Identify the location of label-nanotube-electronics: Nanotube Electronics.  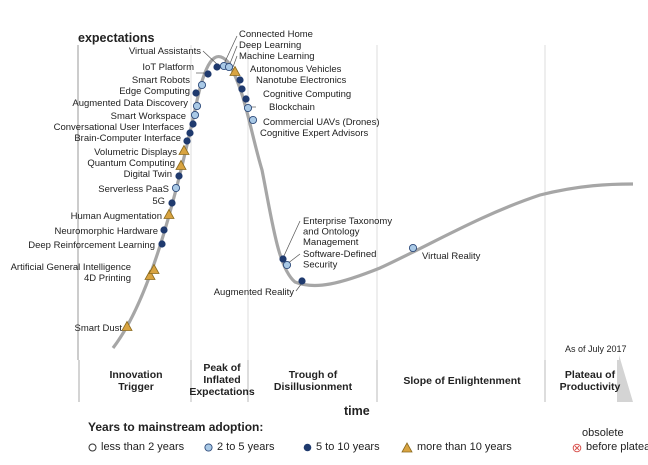
(301, 80).